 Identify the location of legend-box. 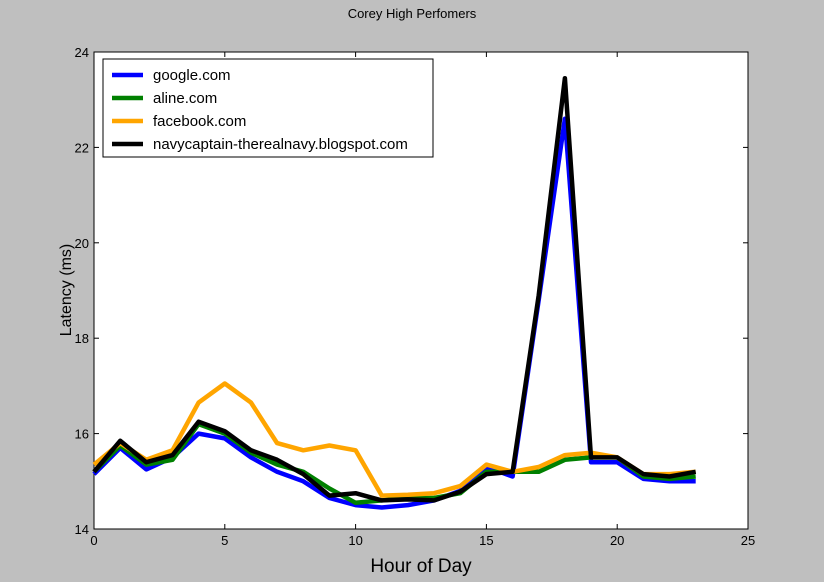
(268, 108).